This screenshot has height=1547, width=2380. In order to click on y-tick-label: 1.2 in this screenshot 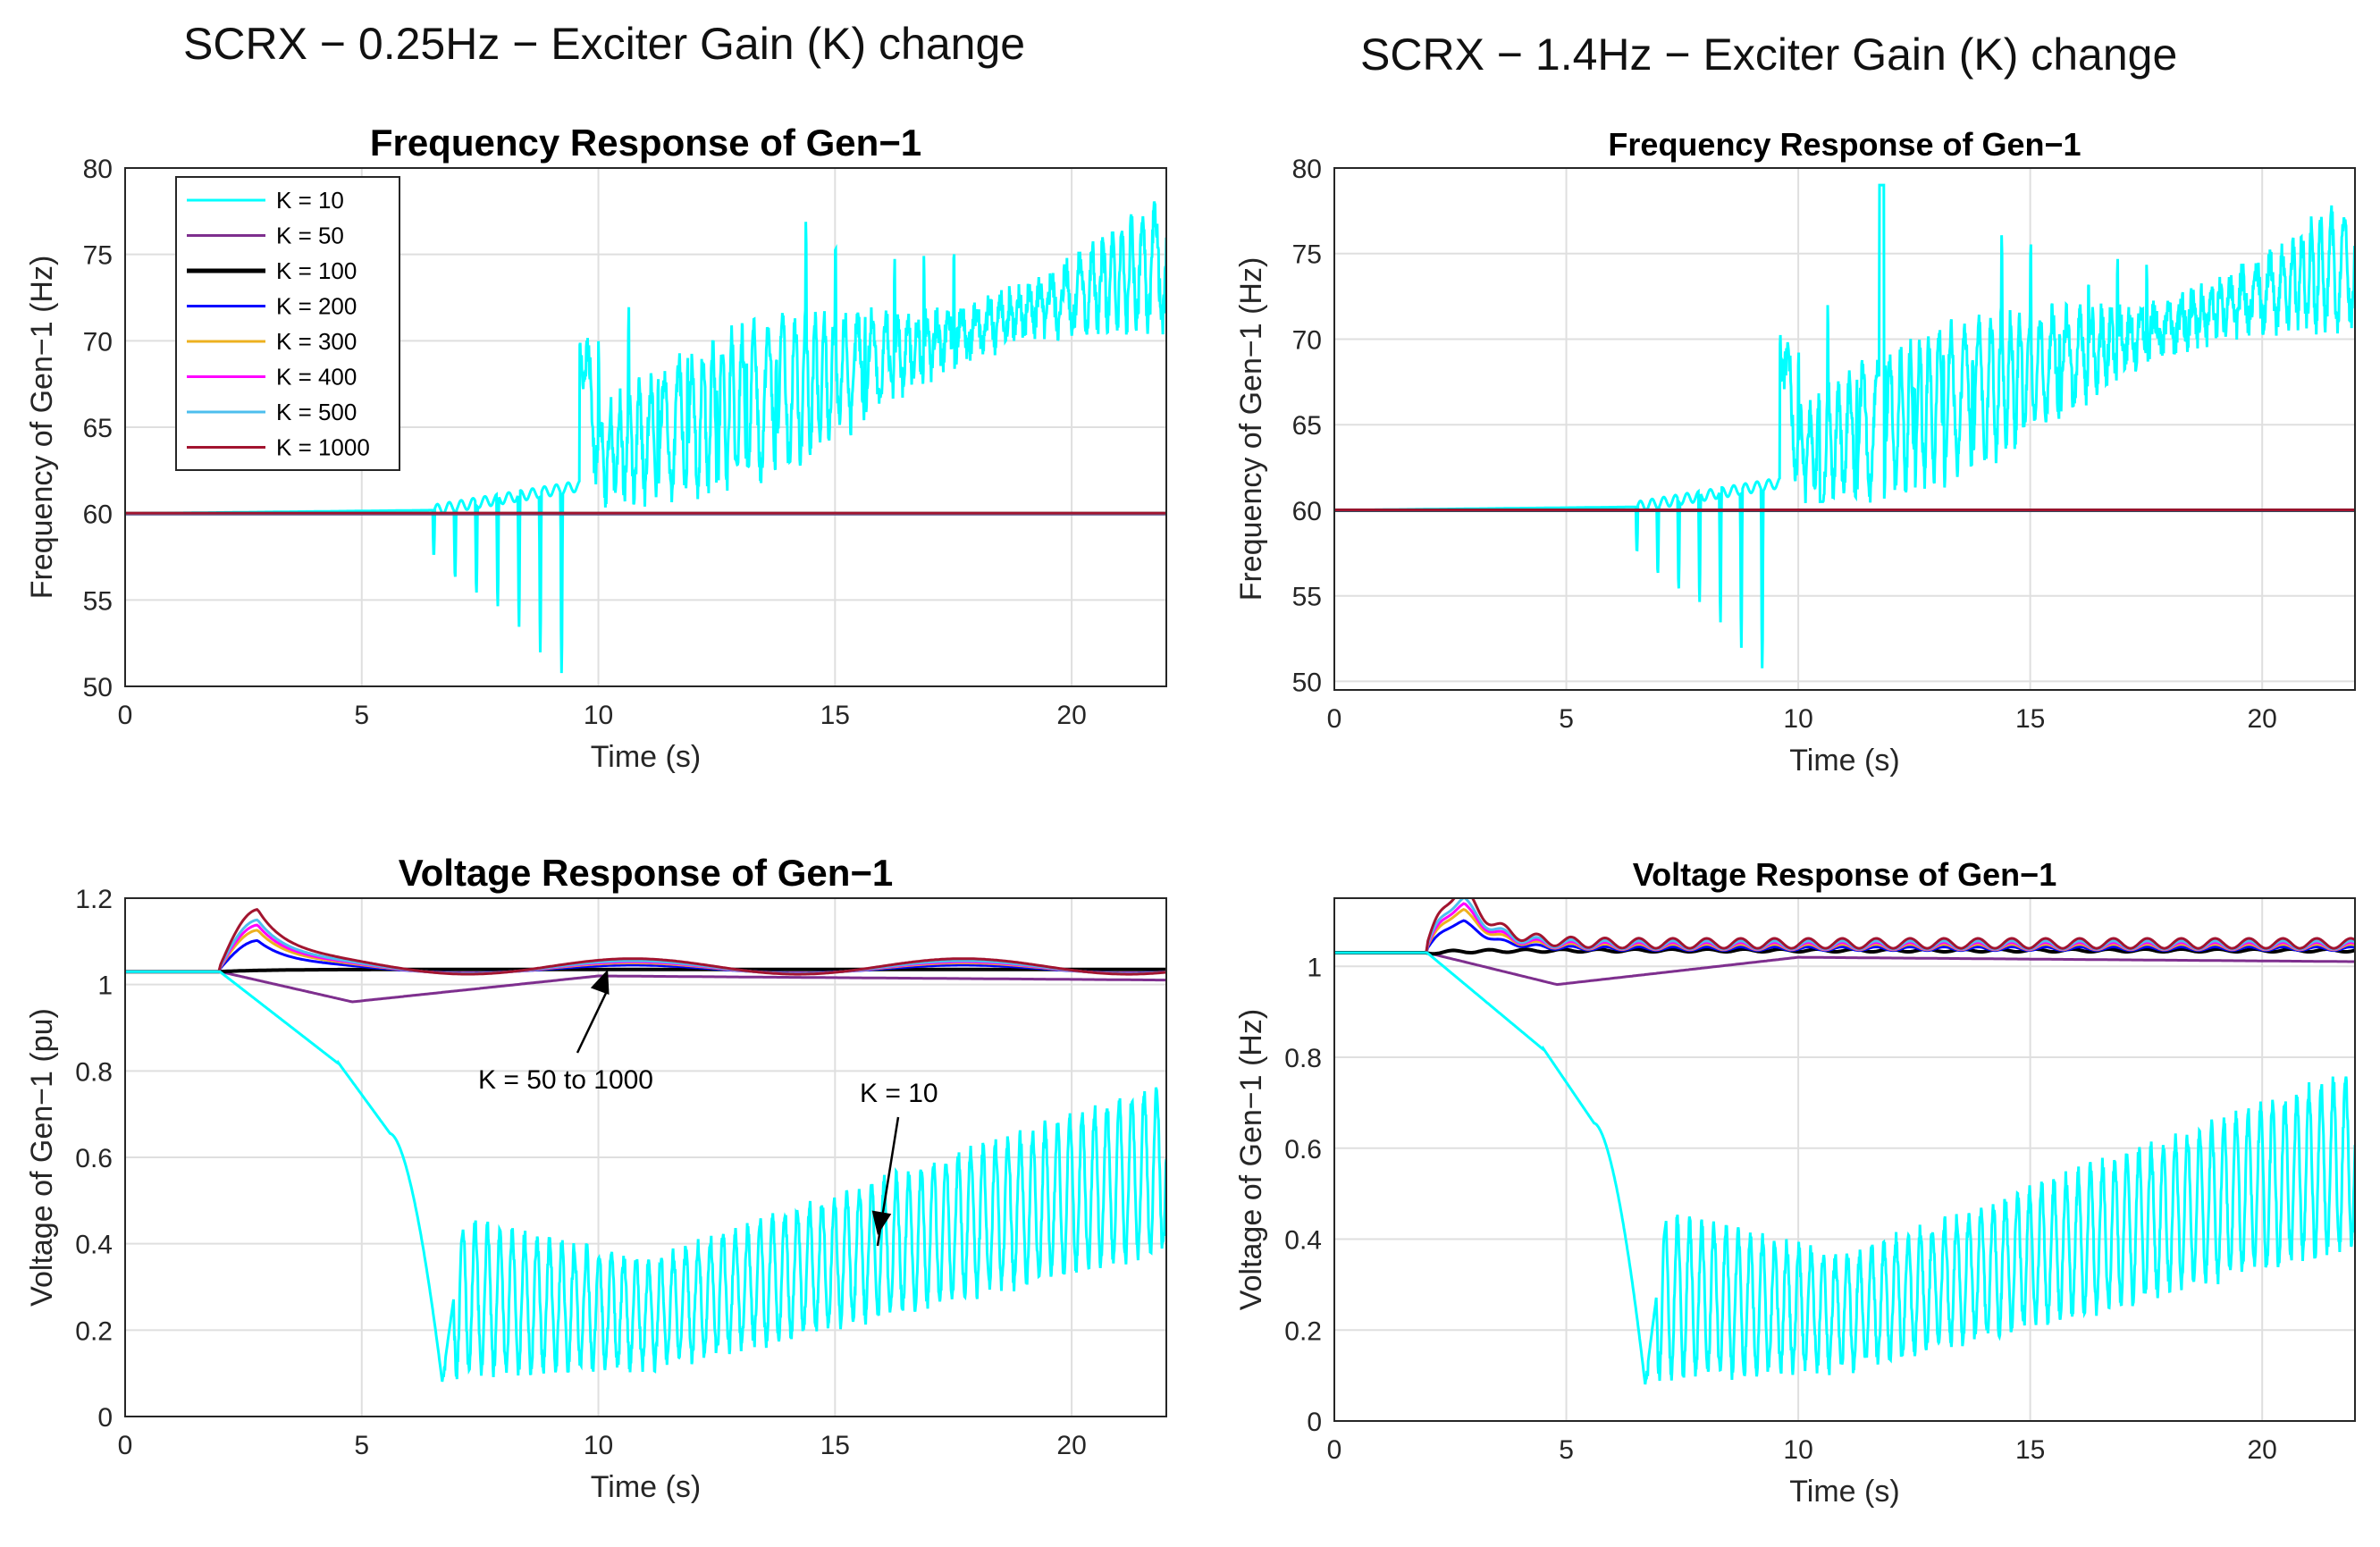, I will do `click(94, 899)`.